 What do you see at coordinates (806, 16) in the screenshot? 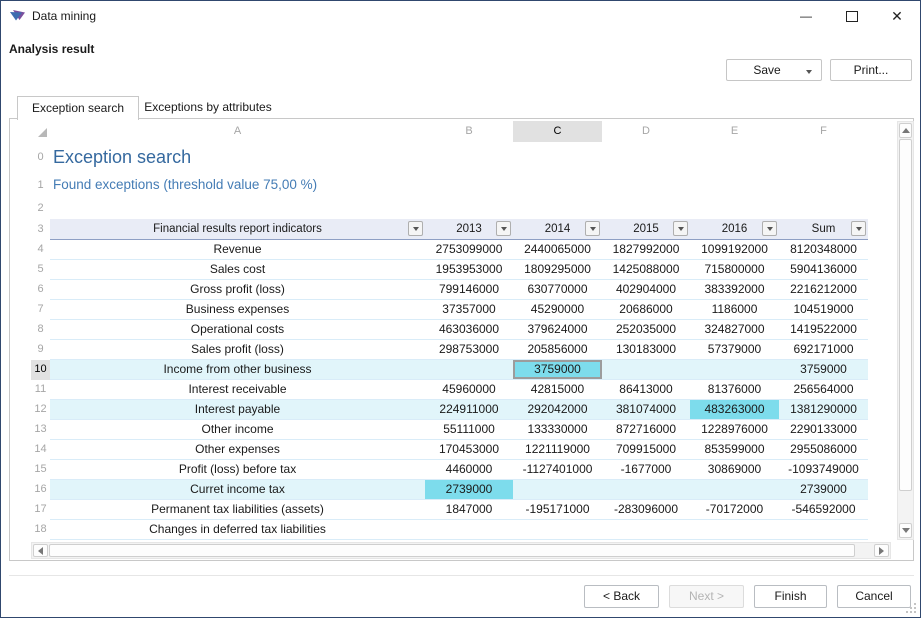
I see `minimize-button: —` at bounding box center [806, 16].